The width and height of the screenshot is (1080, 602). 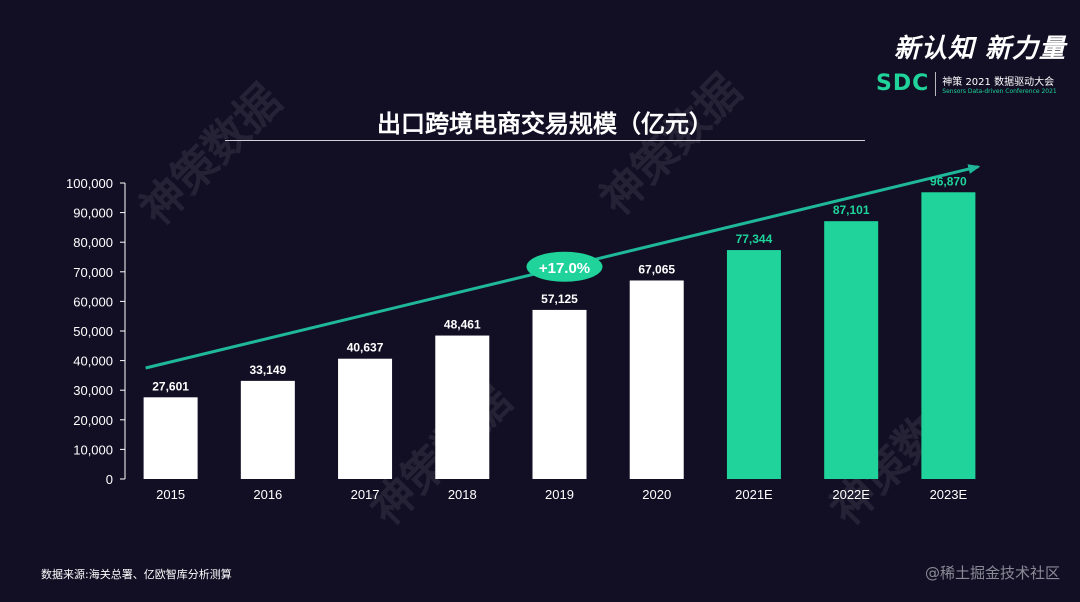 What do you see at coordinates (851, 350) in the screenshot?
I see `bar-2022e` at bounding box center [851, 350].